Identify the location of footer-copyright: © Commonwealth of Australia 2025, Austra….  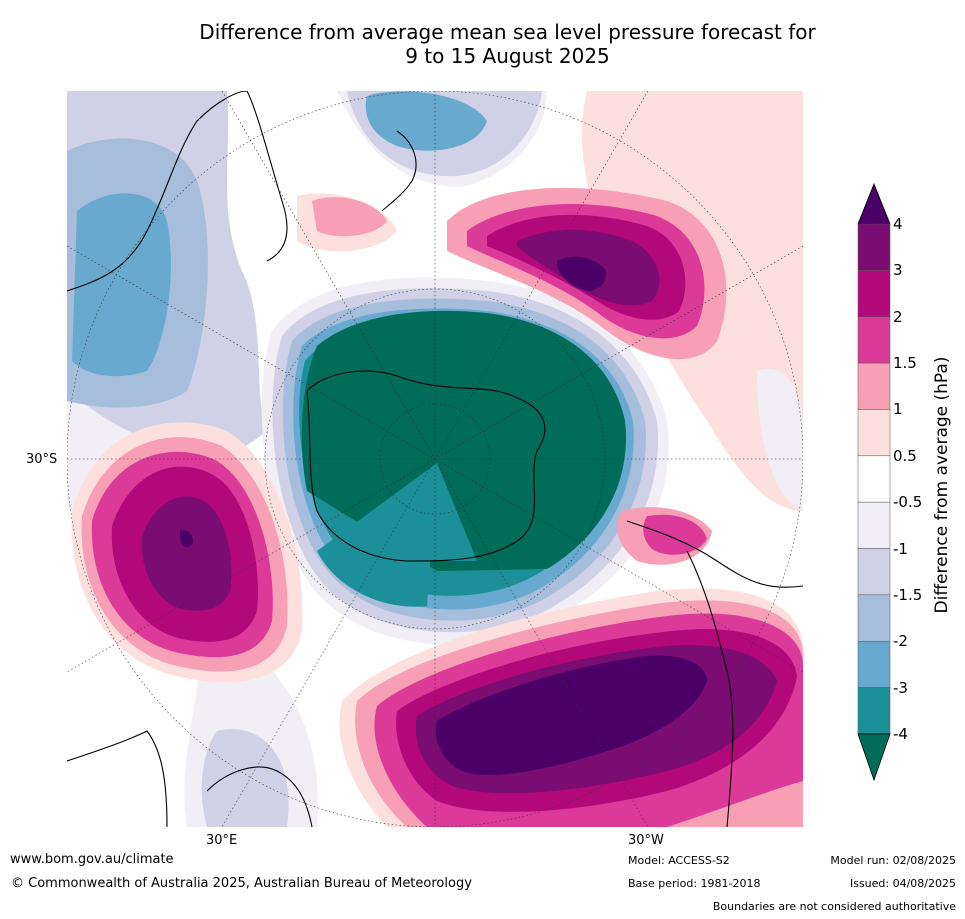
(241, 883).